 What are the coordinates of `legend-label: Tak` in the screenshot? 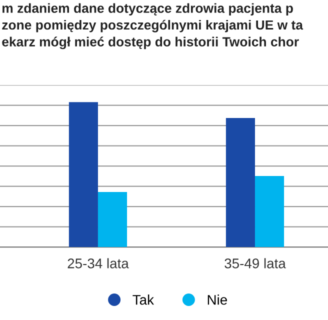 It's located at (143, 299).